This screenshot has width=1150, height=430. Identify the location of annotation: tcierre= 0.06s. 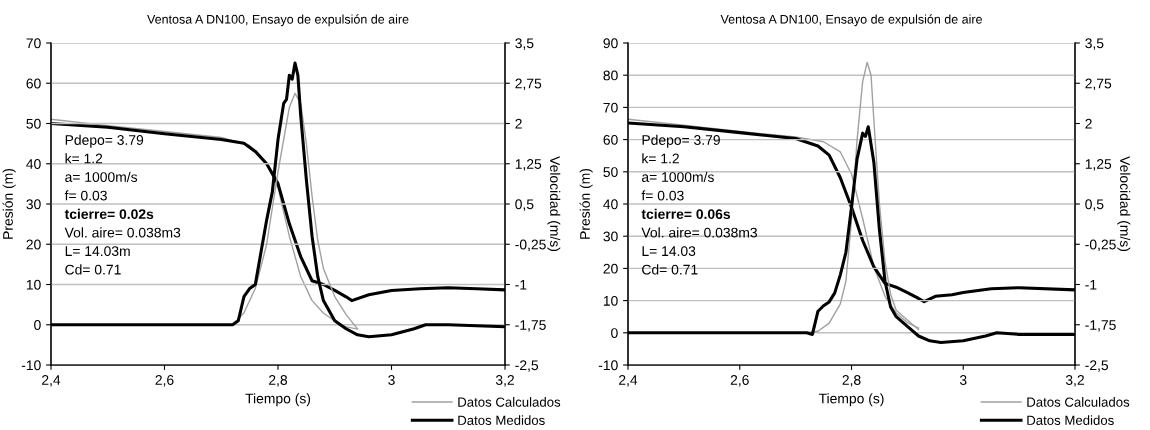
(686, 213).